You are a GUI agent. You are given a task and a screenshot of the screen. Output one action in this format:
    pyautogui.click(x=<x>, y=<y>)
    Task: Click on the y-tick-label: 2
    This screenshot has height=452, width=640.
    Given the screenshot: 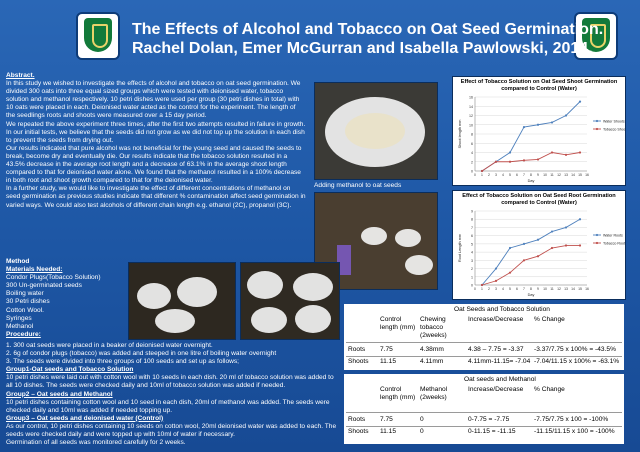 What is the action you would take?
    pyautogui.click(x=472, y=269)
    